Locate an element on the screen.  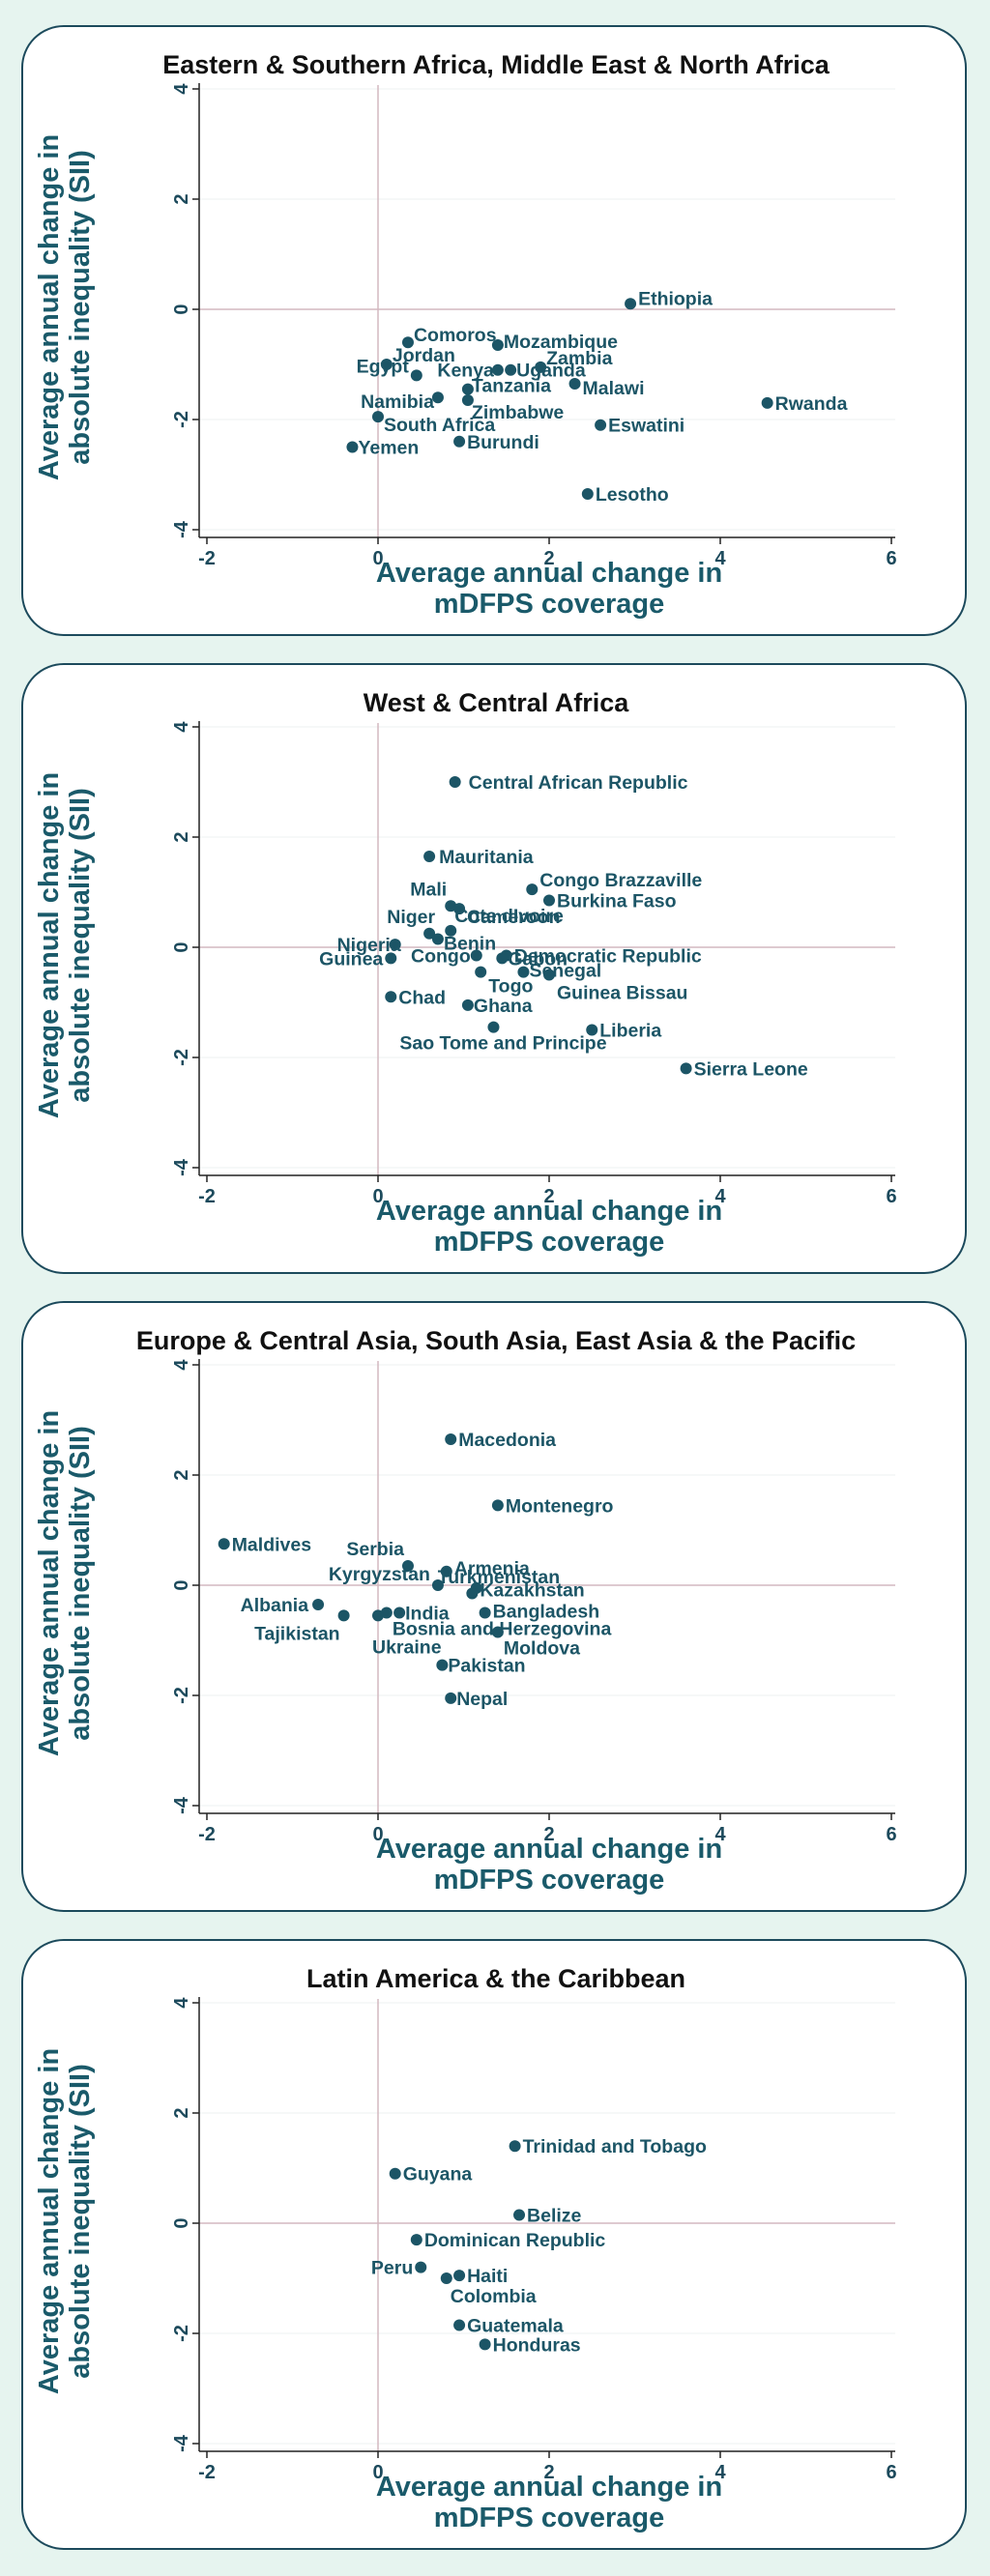
point-bangladesh is located at coordinates (485, 1612).